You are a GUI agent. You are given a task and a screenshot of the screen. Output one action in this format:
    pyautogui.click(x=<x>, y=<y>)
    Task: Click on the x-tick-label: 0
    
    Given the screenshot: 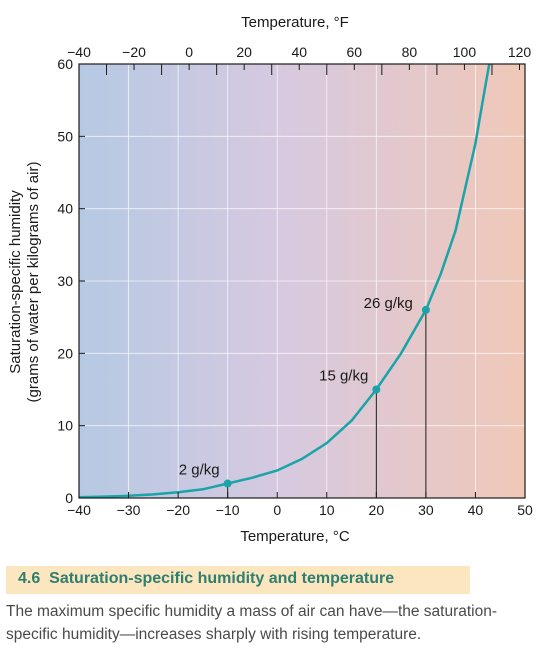 What is the action you would take?
    pyautogui.click(x=277, y=510)
    